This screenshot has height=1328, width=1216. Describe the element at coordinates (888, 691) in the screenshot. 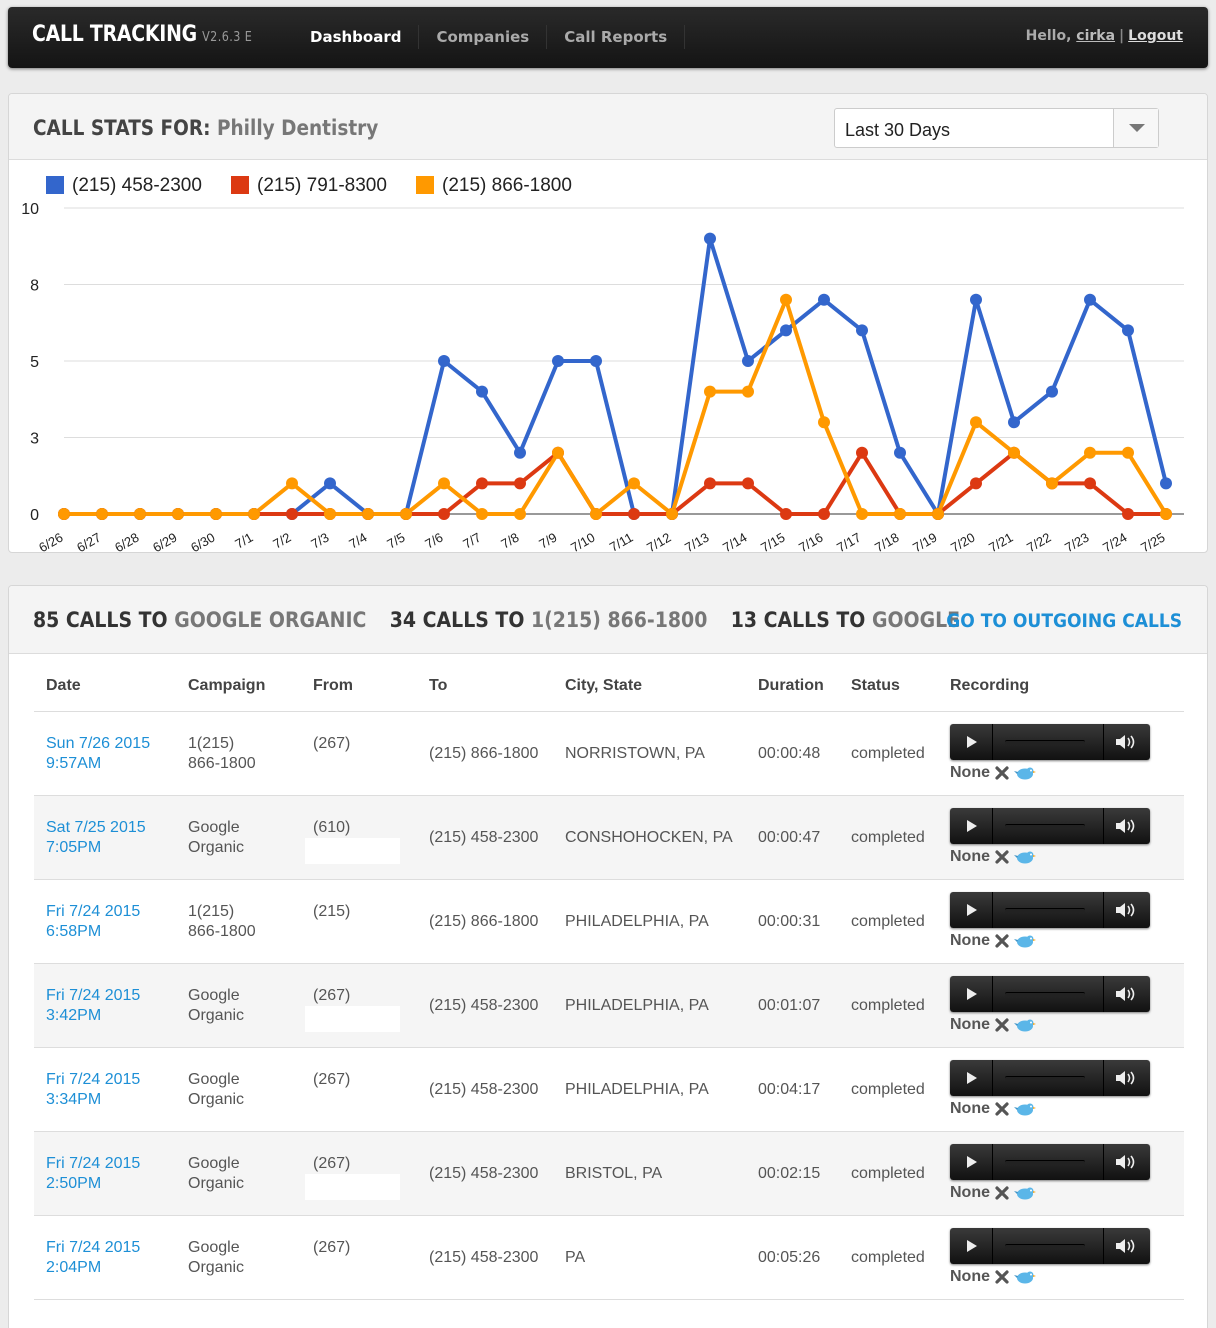

I see `col-status: Status` at that location.